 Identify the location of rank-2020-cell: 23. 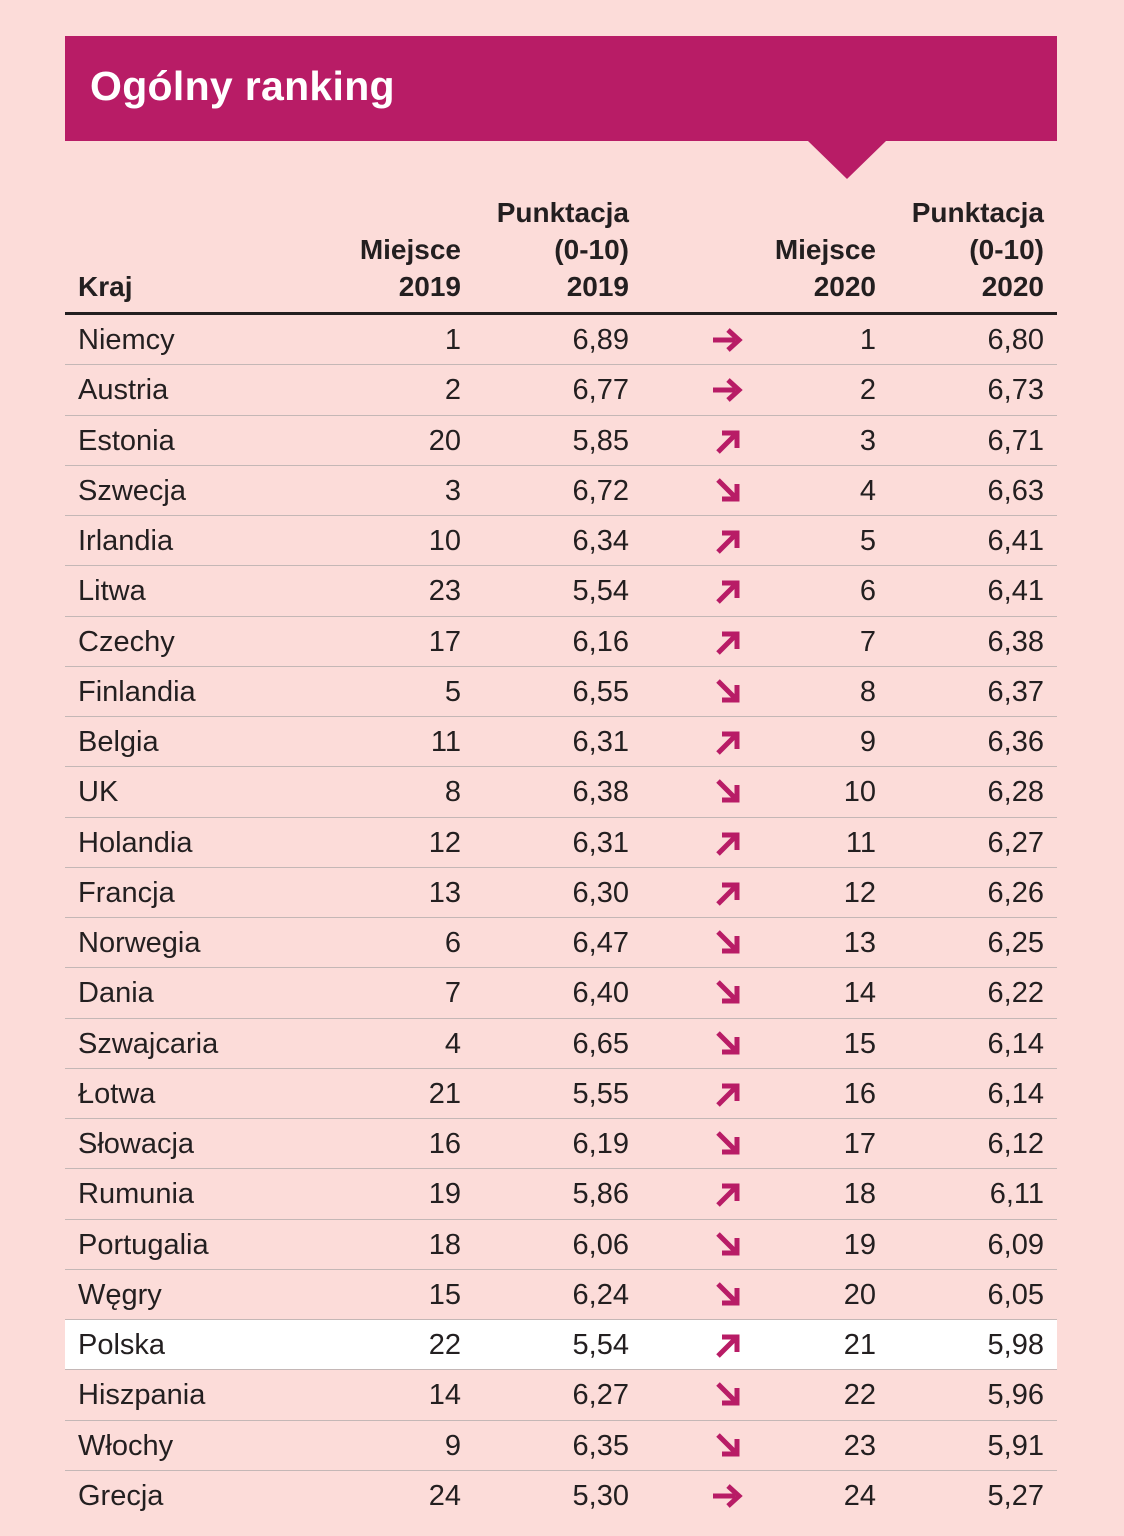
(859, 1445).